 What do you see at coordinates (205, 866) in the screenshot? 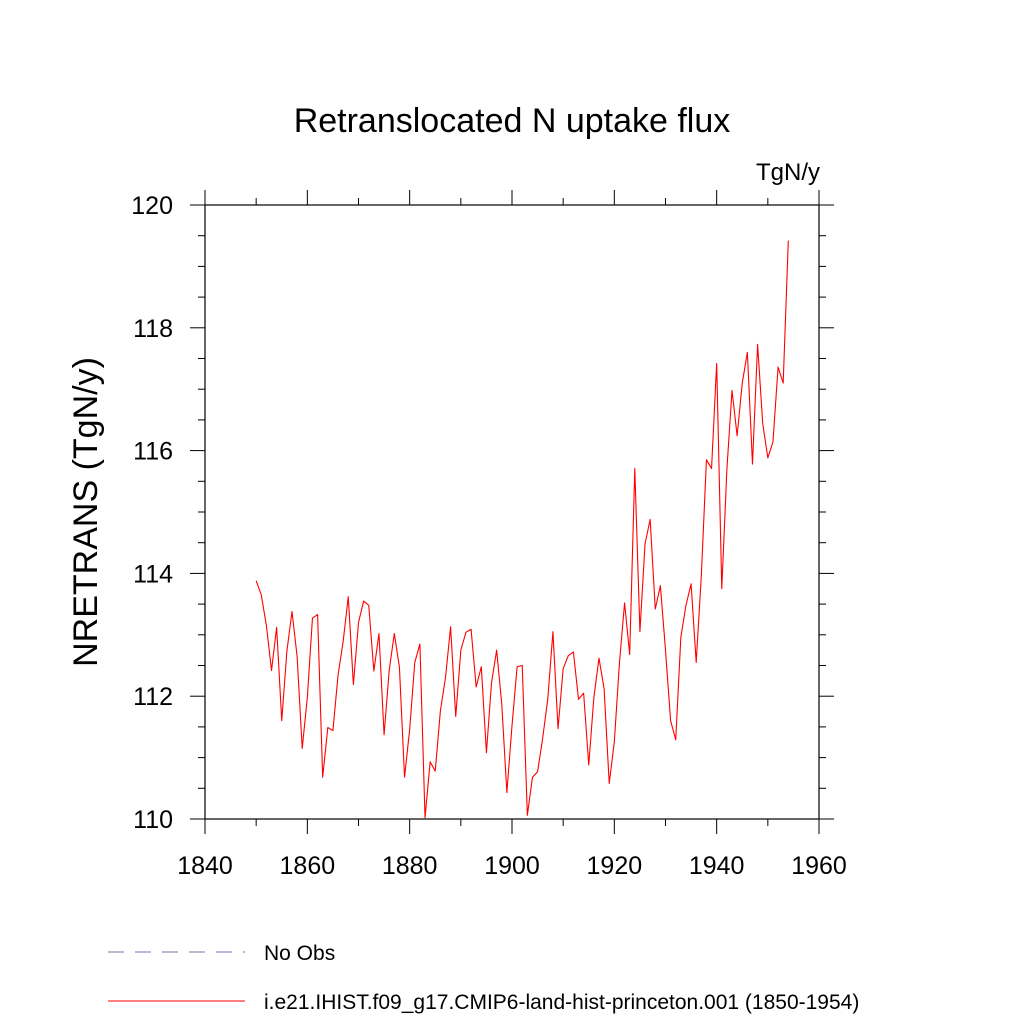
I see `x-tick-label: 1840` at bounding box center [205, 866].